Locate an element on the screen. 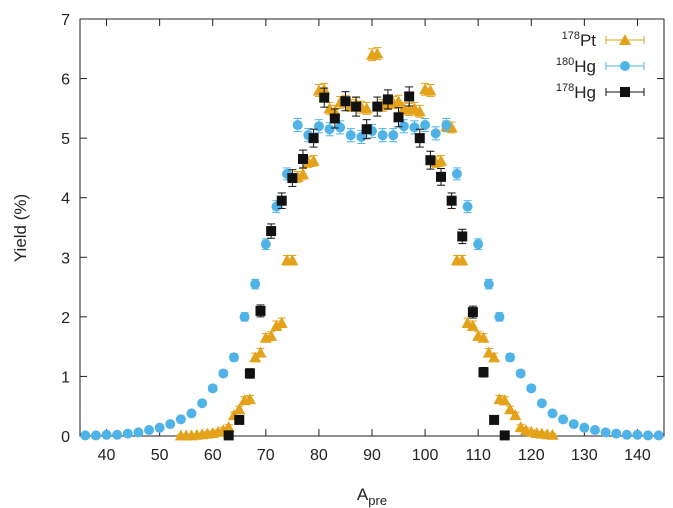  x-axis-title-main: A is located at coordinates (363, 494).